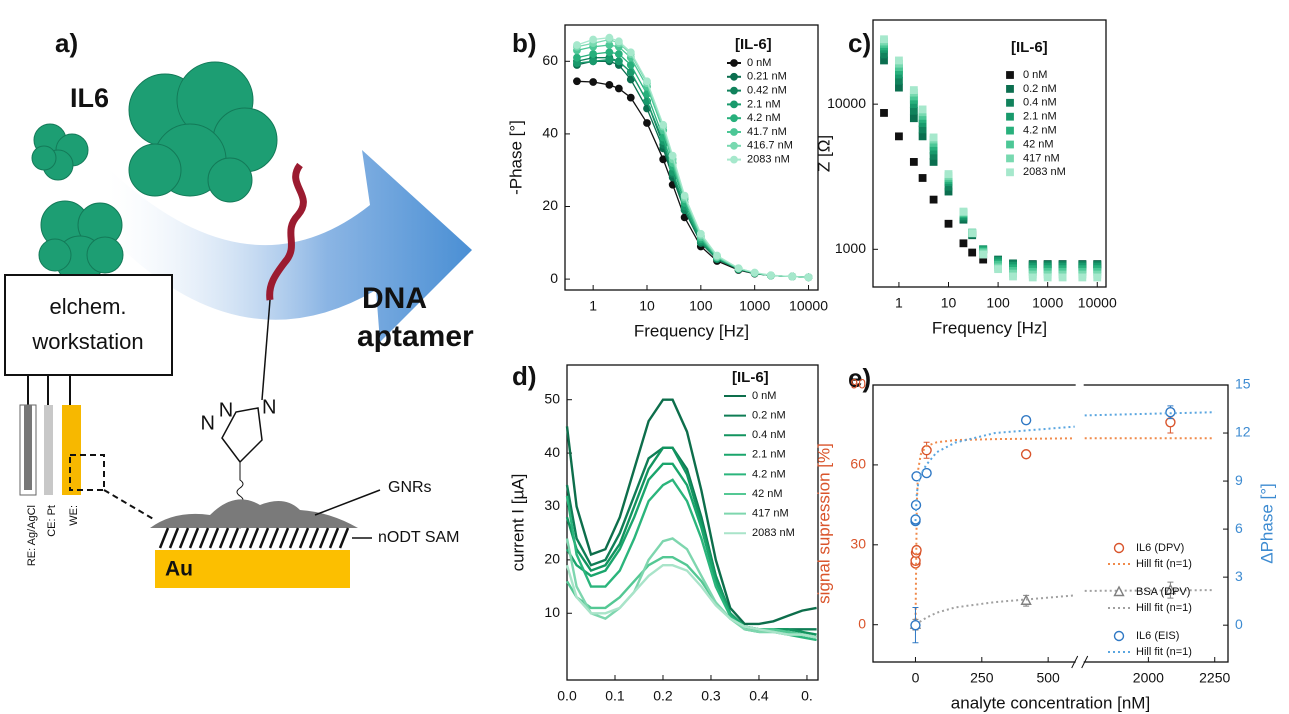 This screenshot has width=1289, height=714. I want to click on y2-tick-label: 15, so click(1243, 384).